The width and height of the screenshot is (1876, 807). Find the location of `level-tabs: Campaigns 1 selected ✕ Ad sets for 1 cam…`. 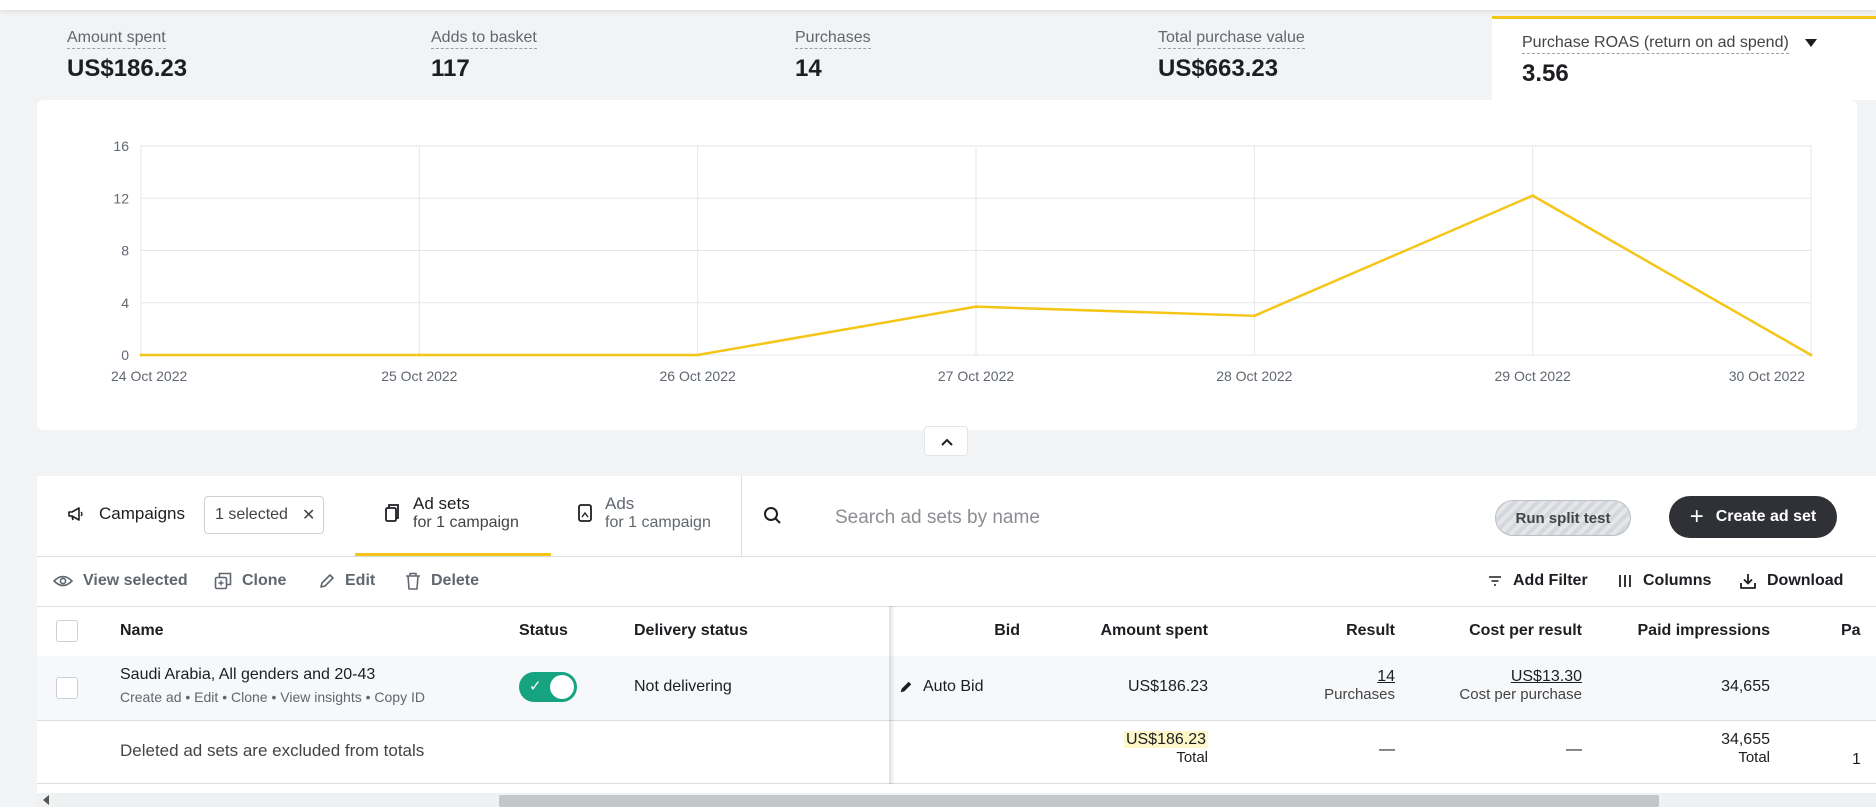

level-tabs: Campaigns 1 selected ✕ Ad sets for 1 cam… is located at coordinates (956, 516).